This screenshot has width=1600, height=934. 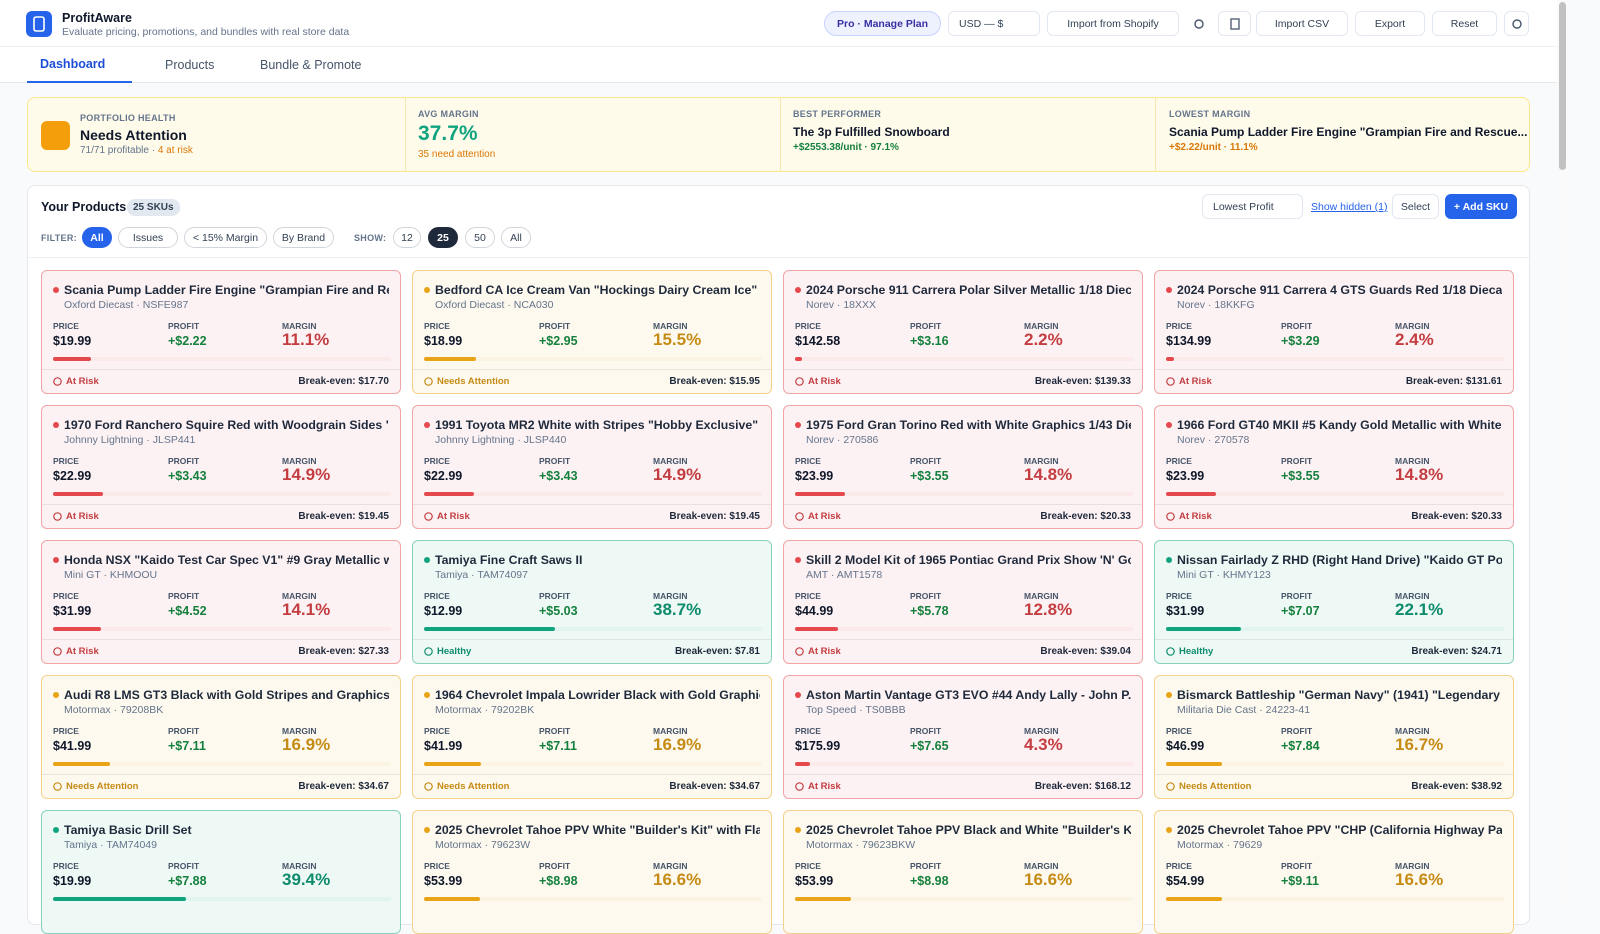 I want to click on summary-value: 37.7%, so click(x=448, y=133).